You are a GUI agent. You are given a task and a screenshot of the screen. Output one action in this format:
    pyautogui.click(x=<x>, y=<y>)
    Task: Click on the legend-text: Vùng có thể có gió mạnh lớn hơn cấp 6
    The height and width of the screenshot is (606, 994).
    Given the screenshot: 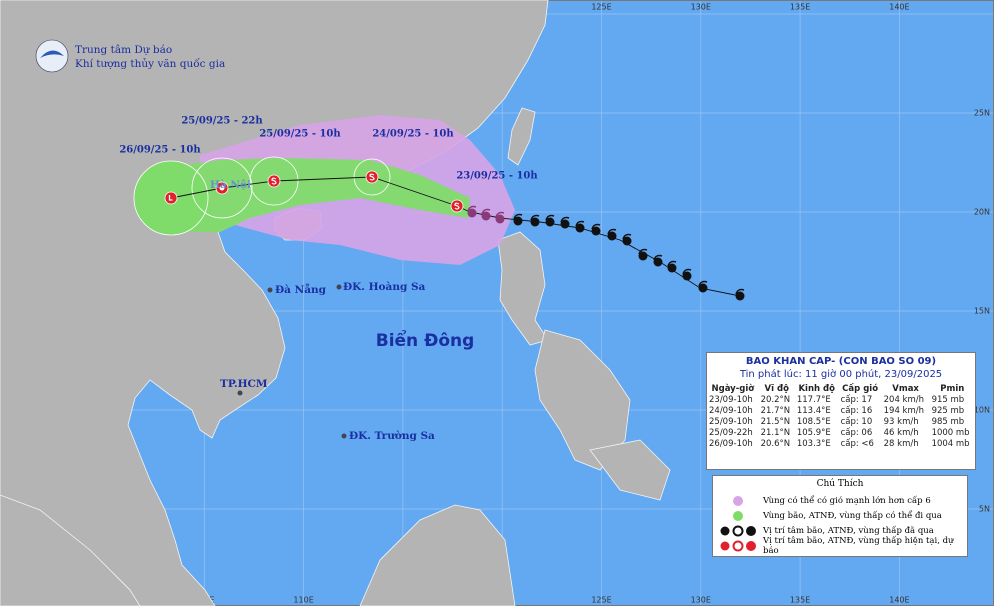 What is the action you would take?
    pyautogui.click(x=847, y=500)
    